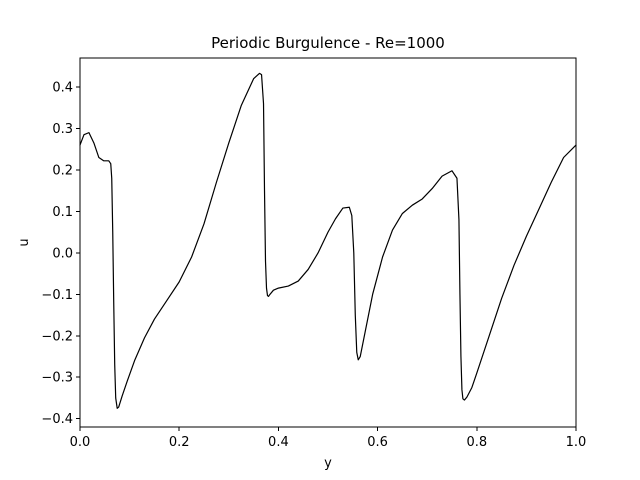  I want to click on x-tick-label: 0.2, so click(179, 442).